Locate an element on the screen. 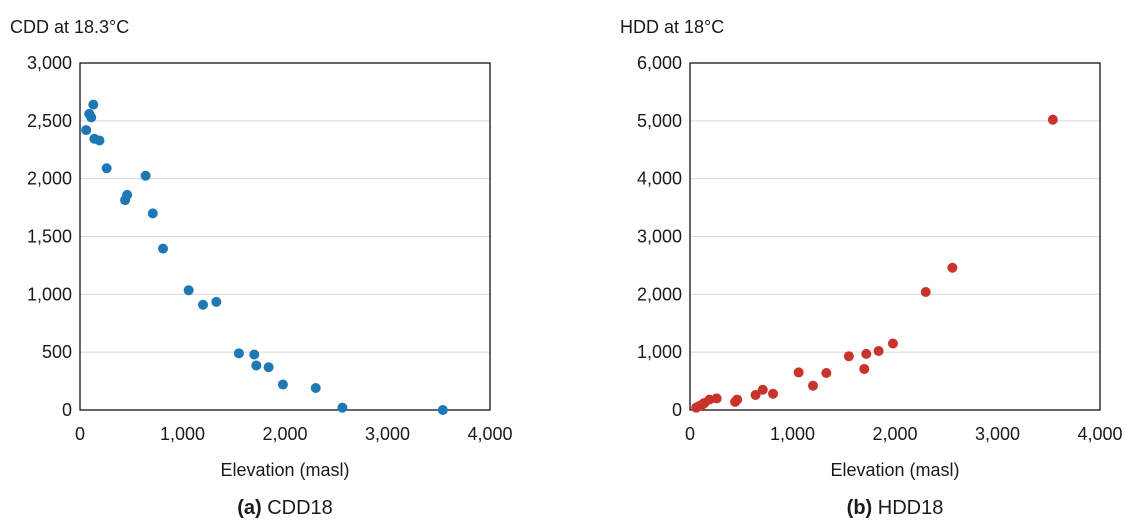 Image resolution: width=1134 pixels, height=524 pixels. y-tick-label: 500 is located at coordinates (57, 352).